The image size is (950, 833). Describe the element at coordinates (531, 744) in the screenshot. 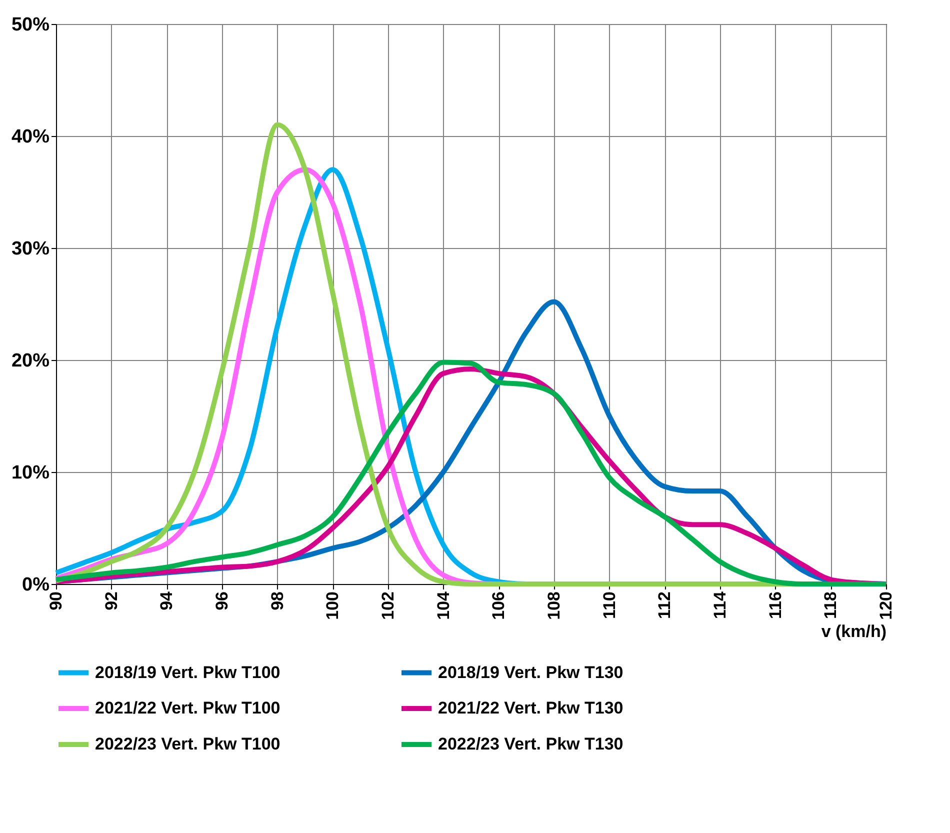

I see `legend-label: 2022/23 Vert. Pkw T130` at that location.